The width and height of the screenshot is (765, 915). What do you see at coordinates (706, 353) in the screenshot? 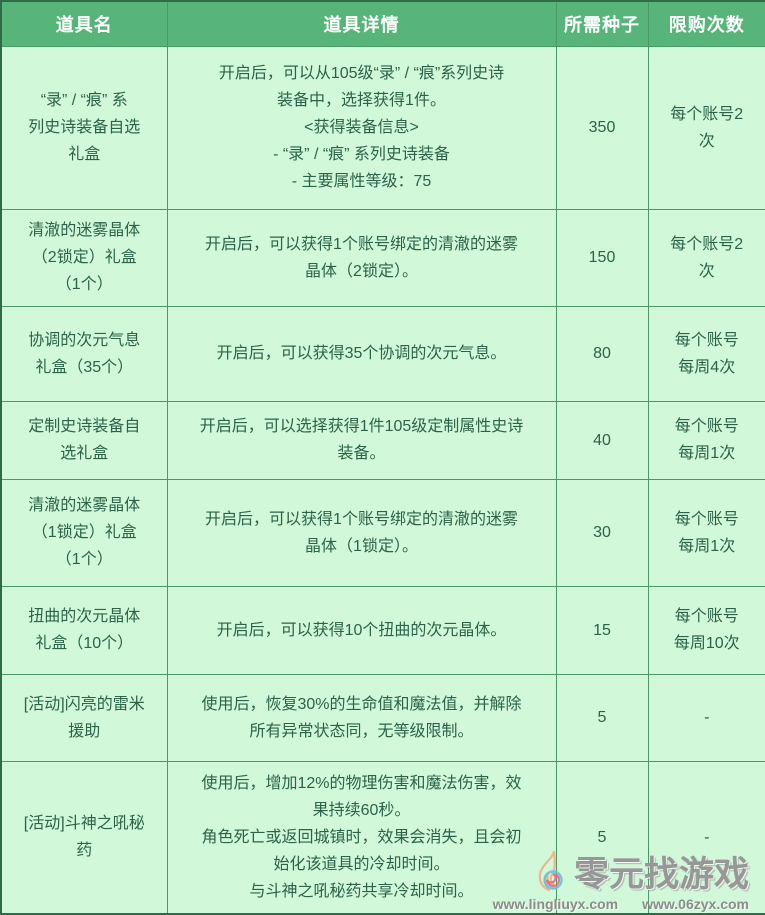
I see `limit-cell: 每个账号 每周4次` at bounding box center [706, 353].